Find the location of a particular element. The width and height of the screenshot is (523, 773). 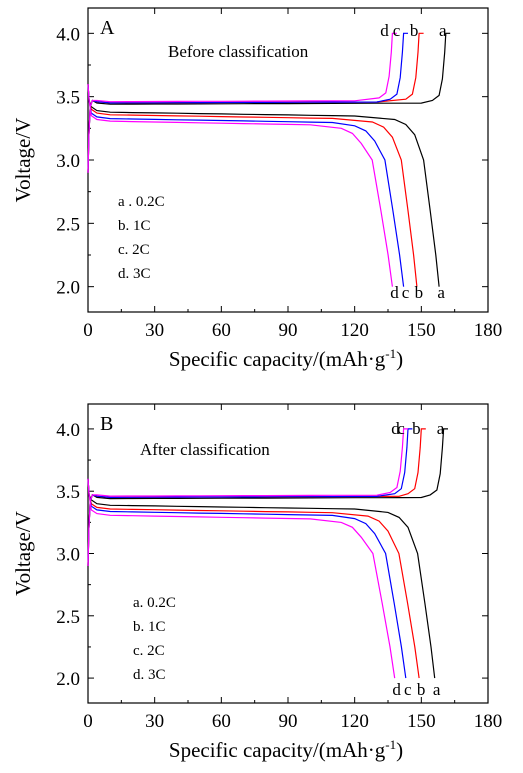

legend-entry: a . 0.2C is located at coordinates (141, 202).